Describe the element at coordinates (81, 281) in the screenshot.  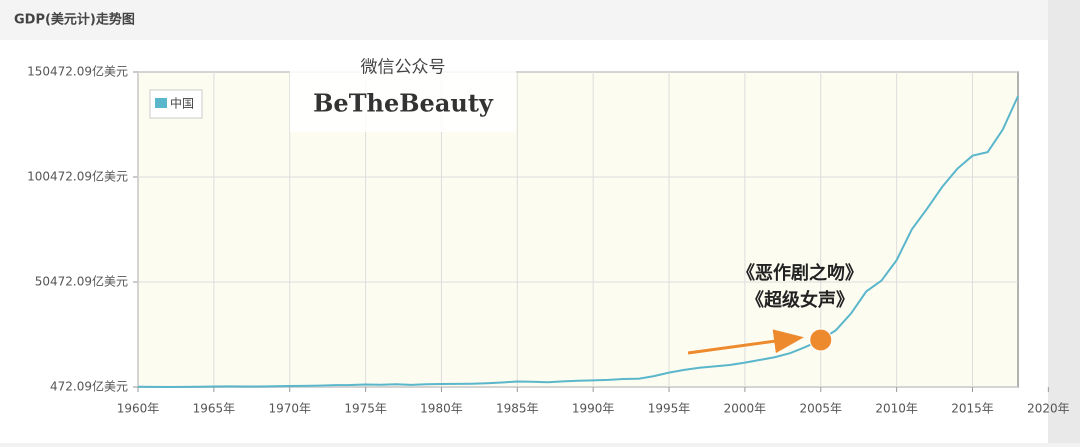
I see `y-tick-label: 50472.09亿美元` at that location.